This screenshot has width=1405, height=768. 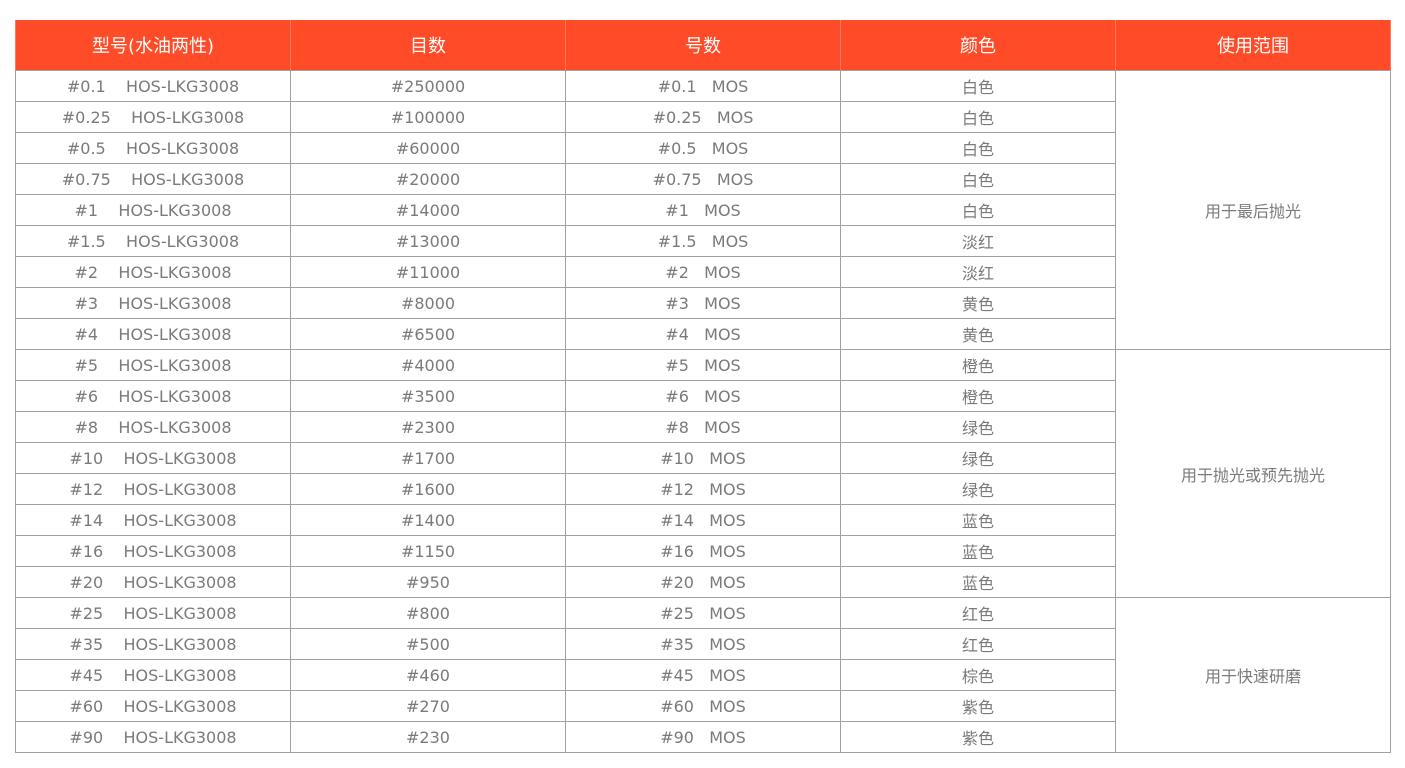 I want to click on table-row: #0.75 HOS-LKG3008 #20000 #0.75 MOS 白色, so click(x=703, y=179).